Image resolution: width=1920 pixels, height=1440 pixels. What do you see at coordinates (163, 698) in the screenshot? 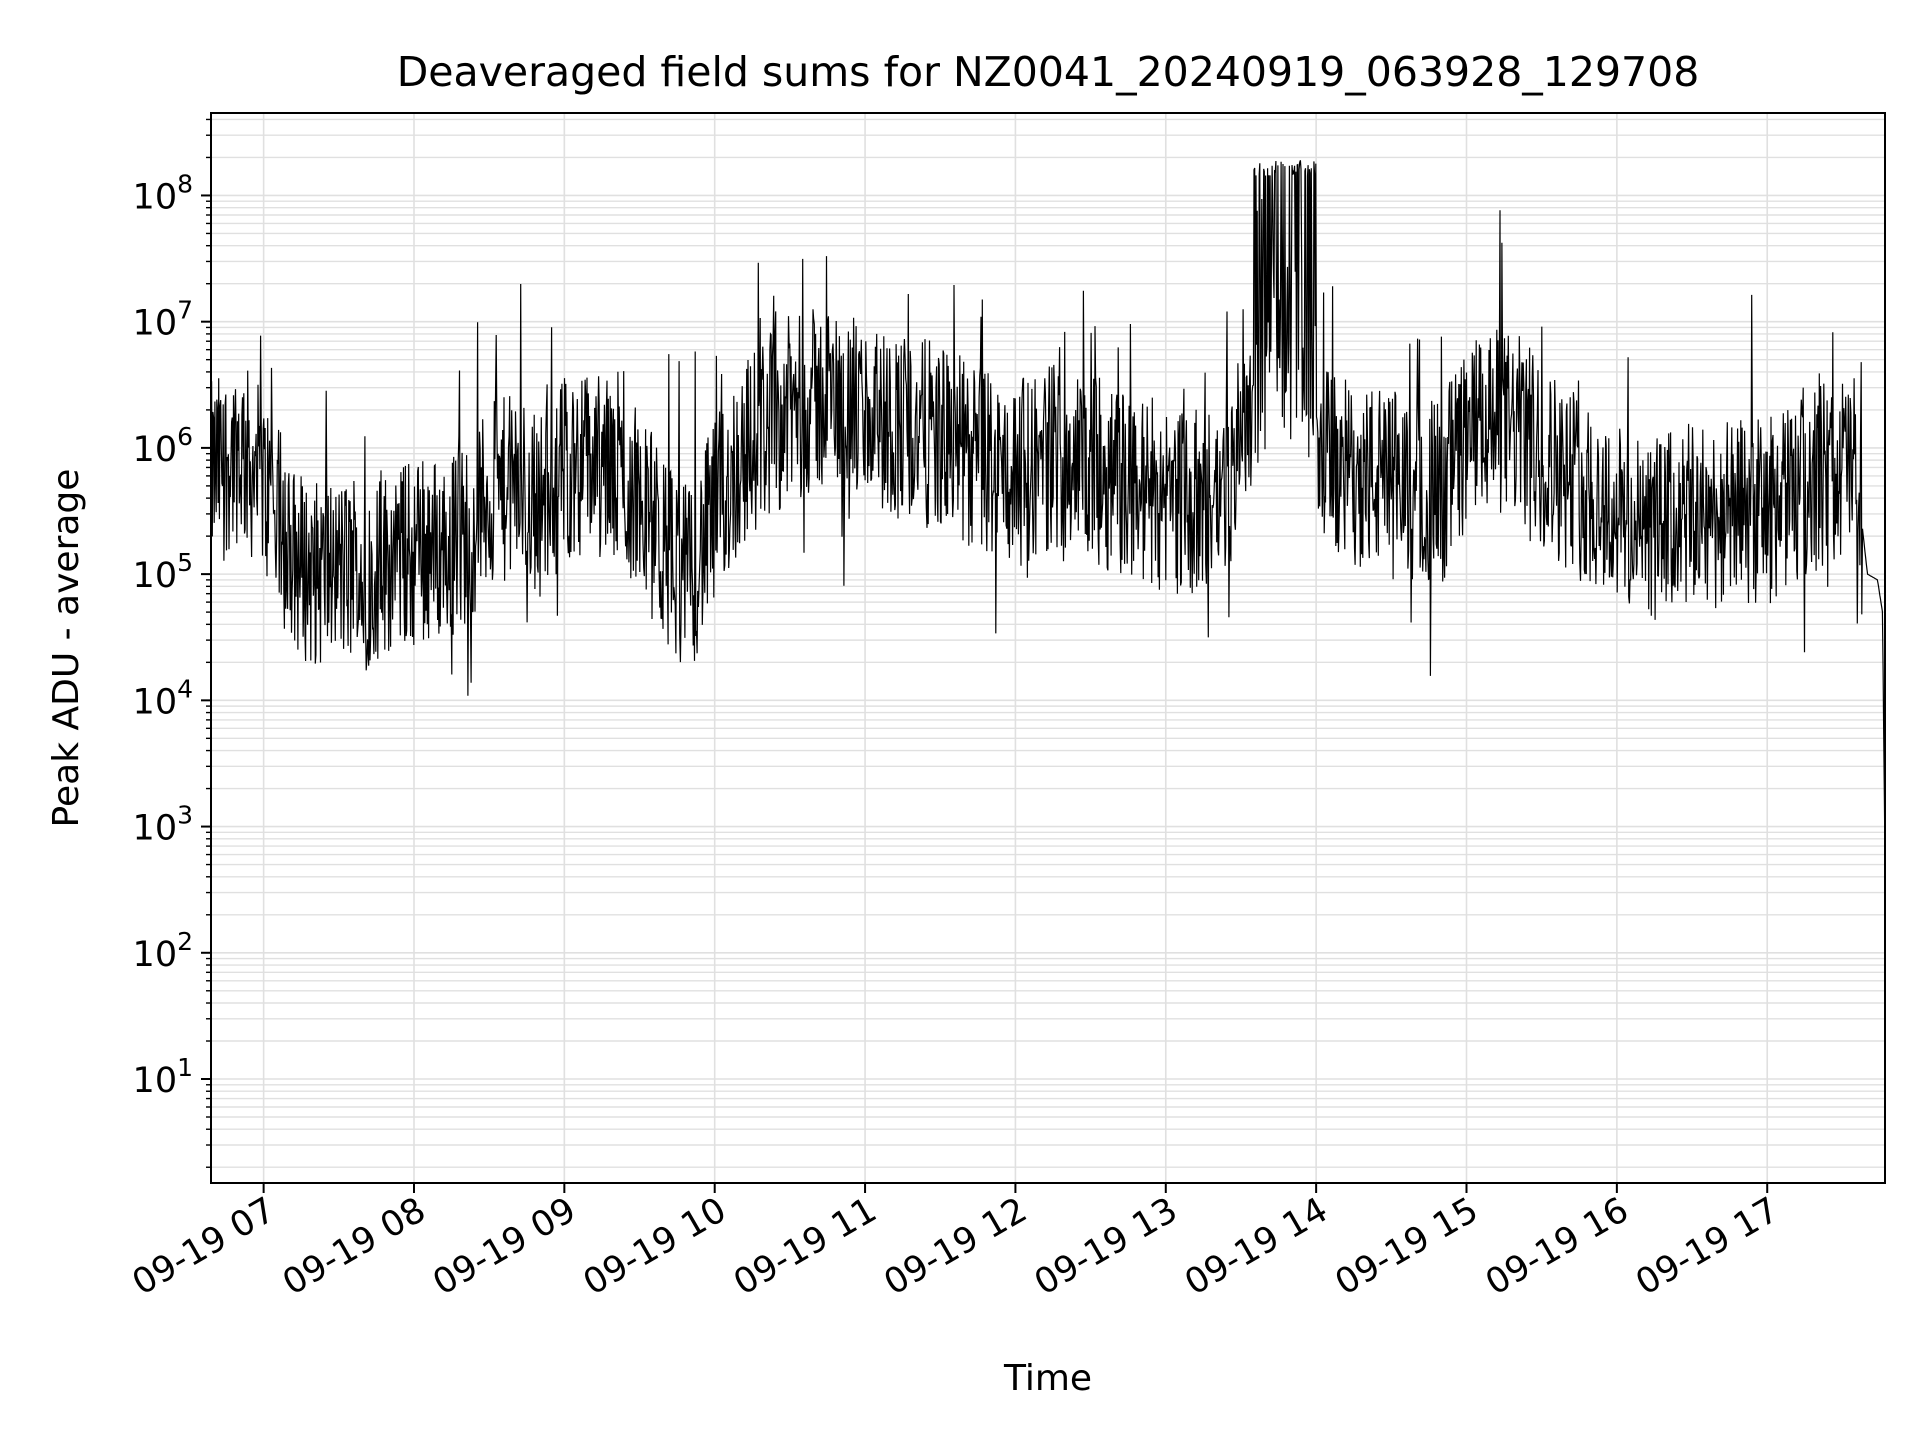
I see `y-tick-label: 10⁴` at bounding box center [163, 698].